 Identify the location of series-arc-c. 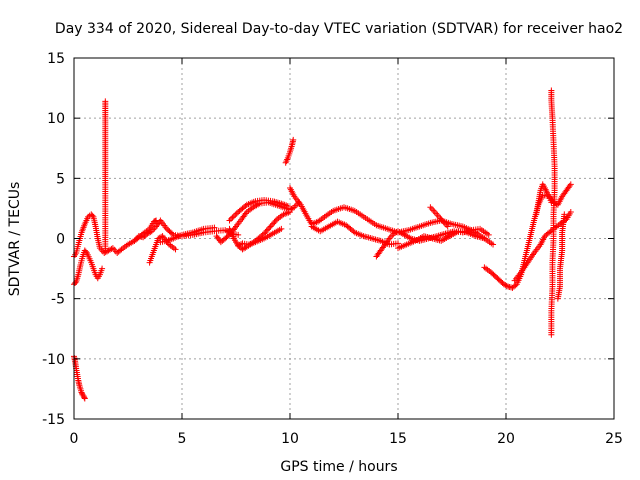
(79, 377).